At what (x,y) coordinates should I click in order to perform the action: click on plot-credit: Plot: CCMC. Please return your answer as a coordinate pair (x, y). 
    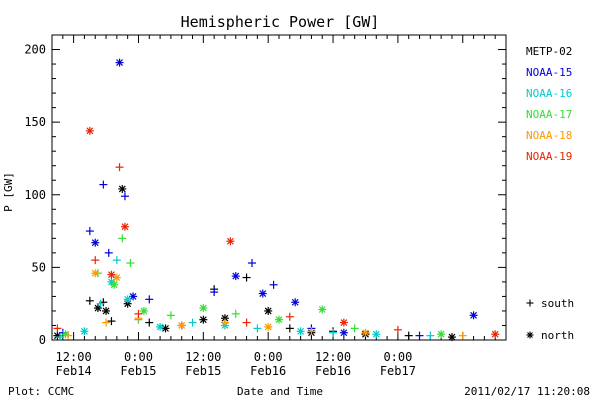
    Looking at the image, I should click on (41, 391).